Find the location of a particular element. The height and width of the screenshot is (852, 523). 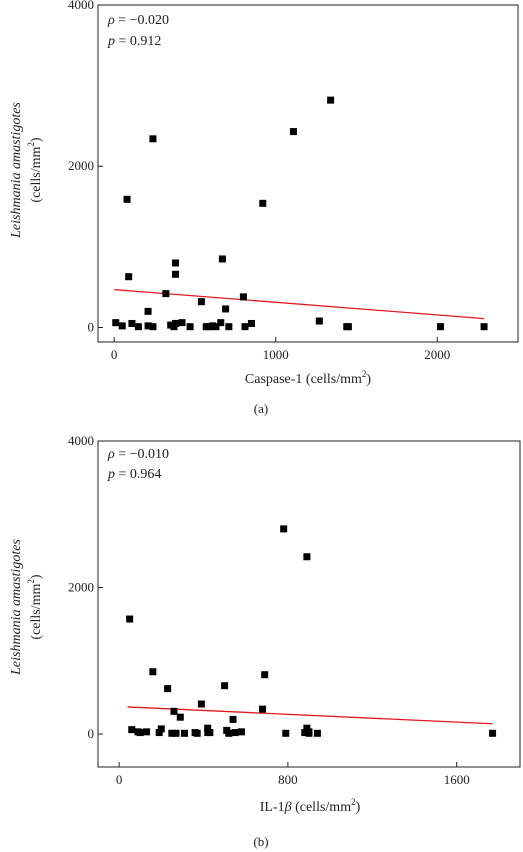

panel-a-x-axis-title: Caspase-1 (cells/mm2) is located at coordinates (308, 378).